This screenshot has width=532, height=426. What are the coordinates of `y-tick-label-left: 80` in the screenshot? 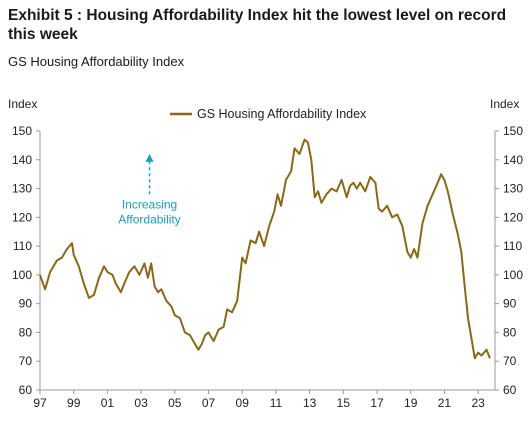 It's located at (26, 332).